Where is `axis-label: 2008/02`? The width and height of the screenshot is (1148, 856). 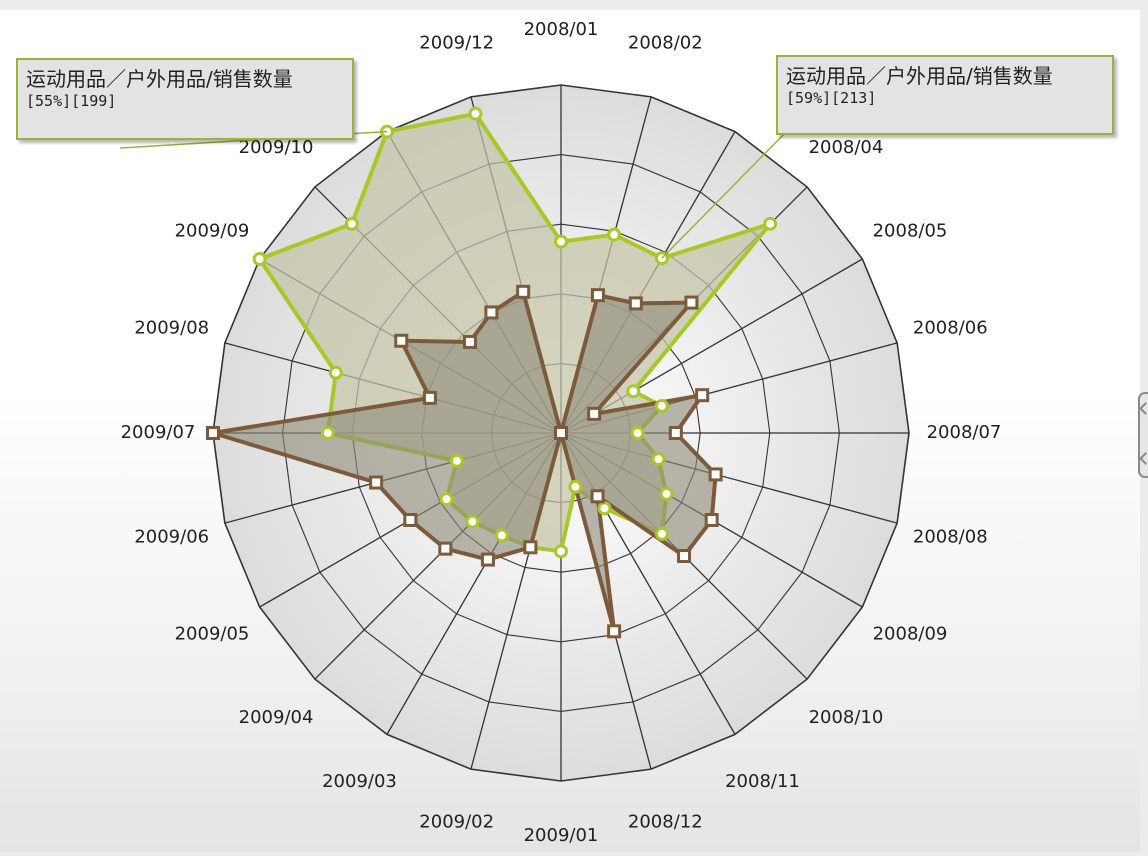
axis-label: 2008/02 is located at coordinates (665, 43).